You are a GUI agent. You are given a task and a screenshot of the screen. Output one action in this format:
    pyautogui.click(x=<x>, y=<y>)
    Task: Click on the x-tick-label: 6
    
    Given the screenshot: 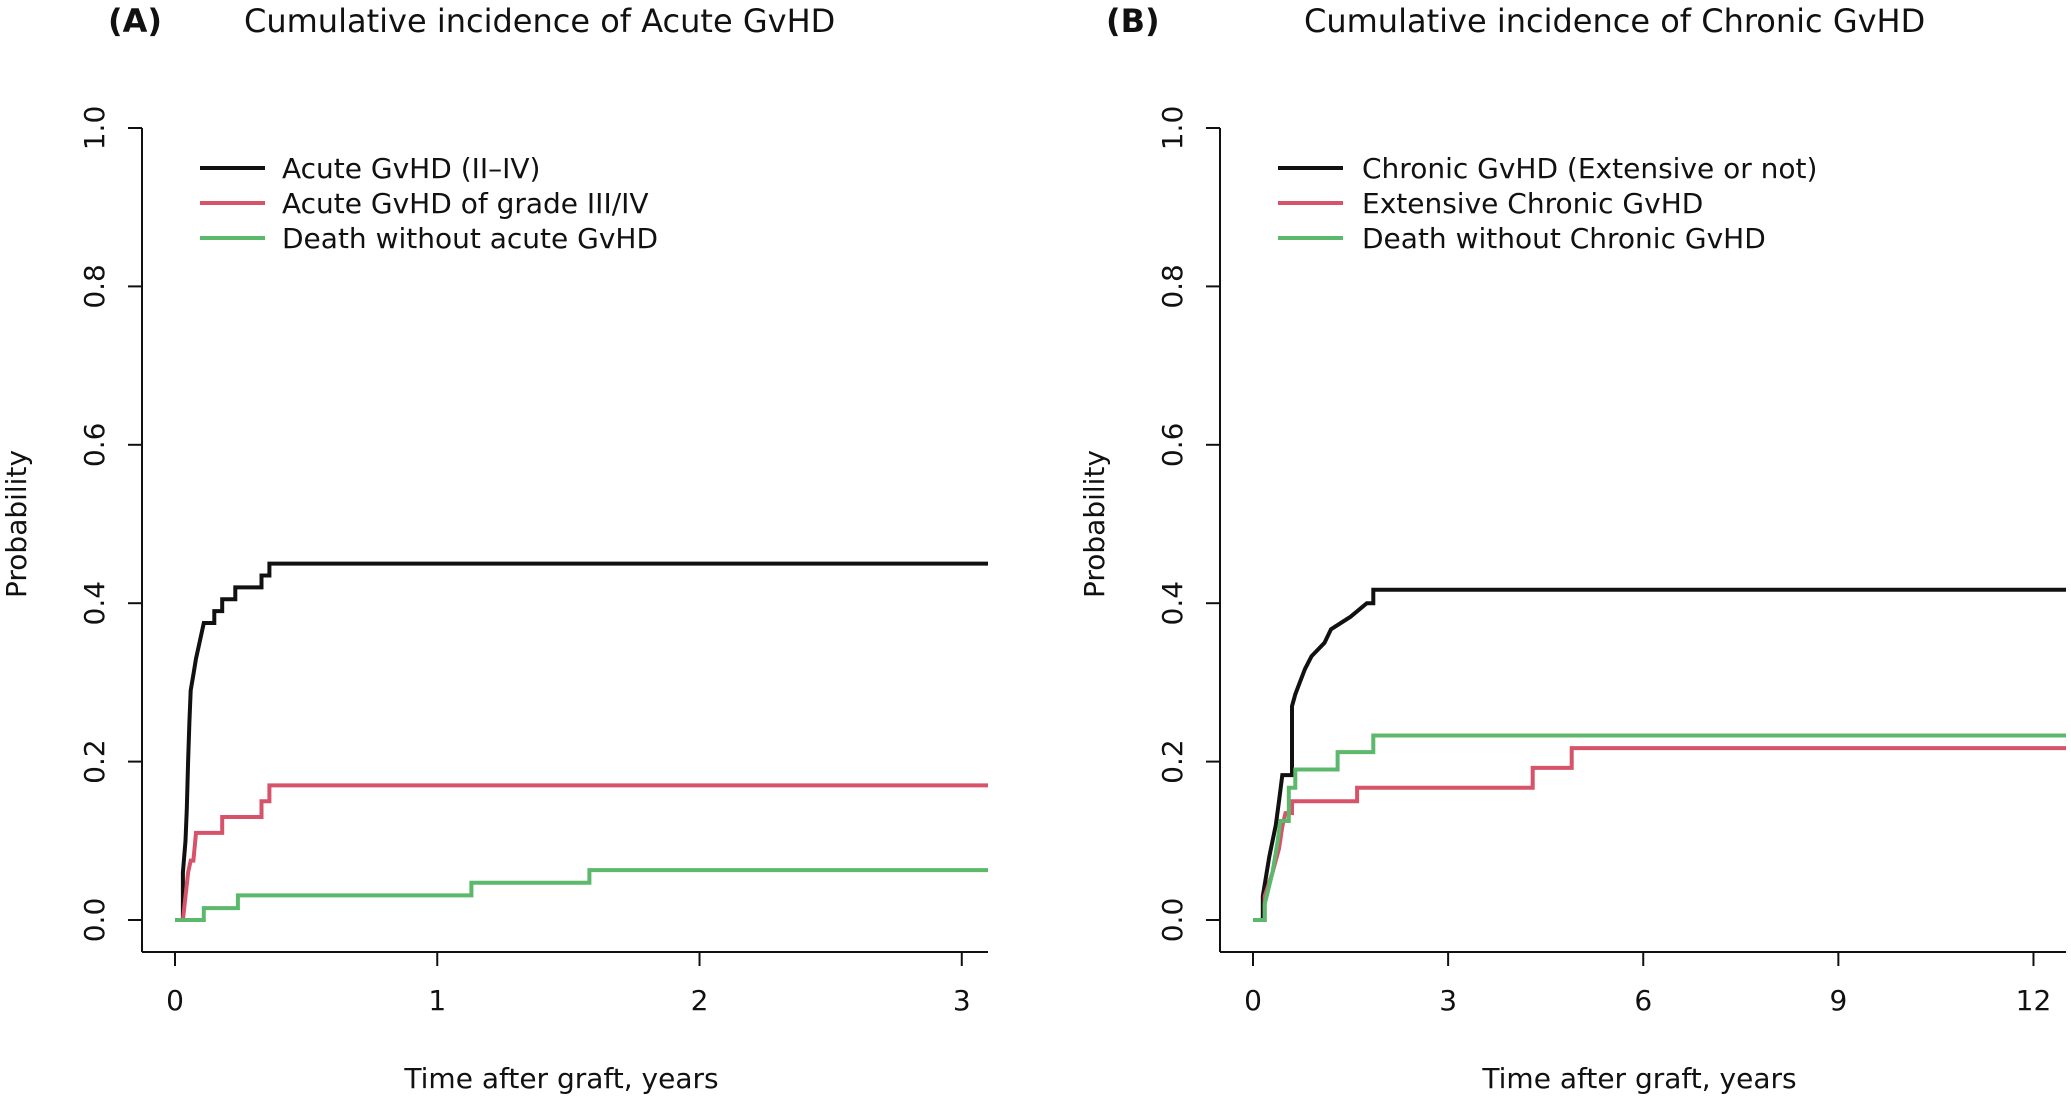 What is the action you would take?
    pyautogui.click(x=1643, y=1000)
    